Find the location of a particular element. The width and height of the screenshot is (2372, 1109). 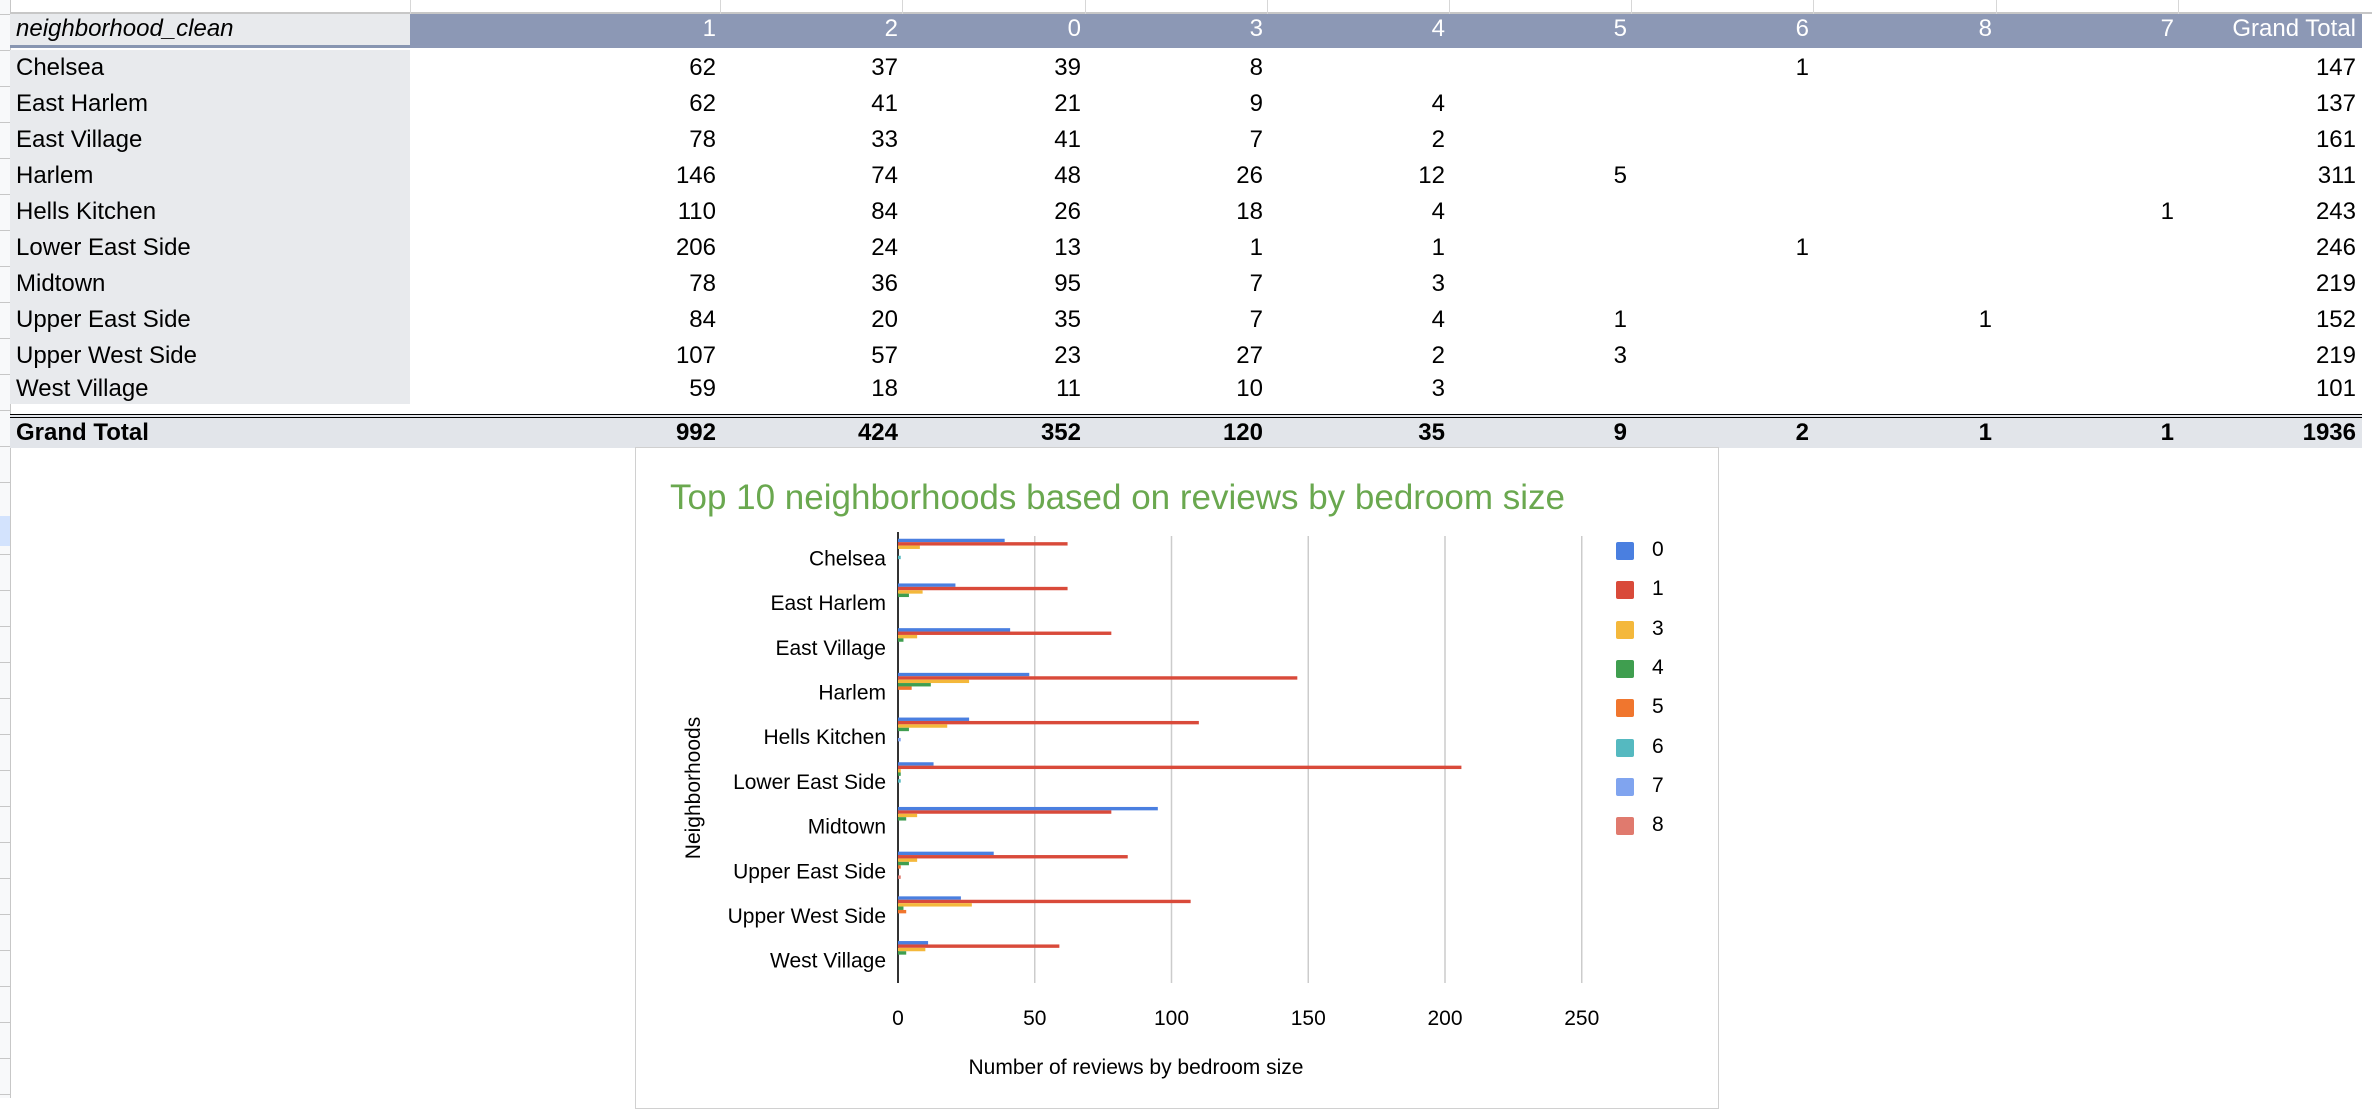

pivot-value-cell: 101 is located at coordinates (2335, 388).